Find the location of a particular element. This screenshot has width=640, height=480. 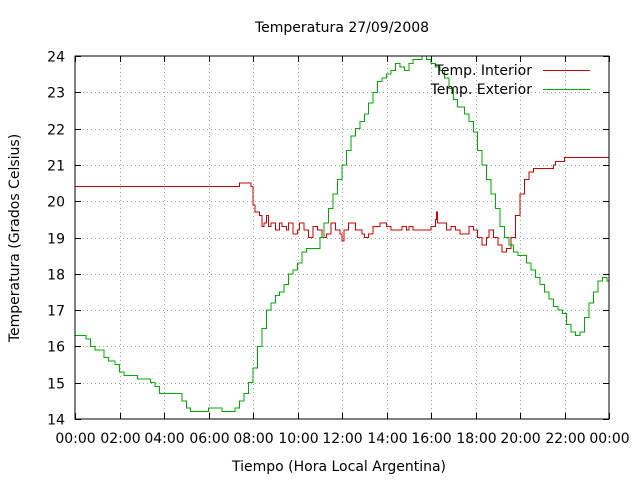

y-tick-label: 19 is located at coordinates (56, 240).